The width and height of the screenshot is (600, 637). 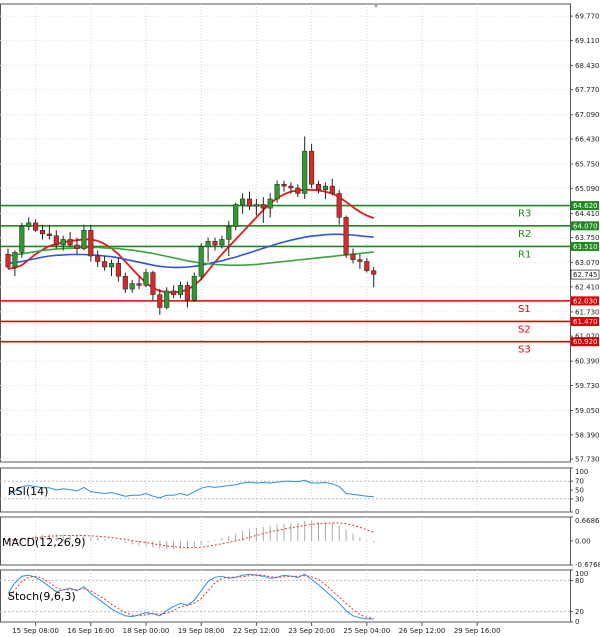 What do you see at coordinates (376, 6) in the screenshot?
I see `shift-marker-icon` at bounding box center [376, 6].